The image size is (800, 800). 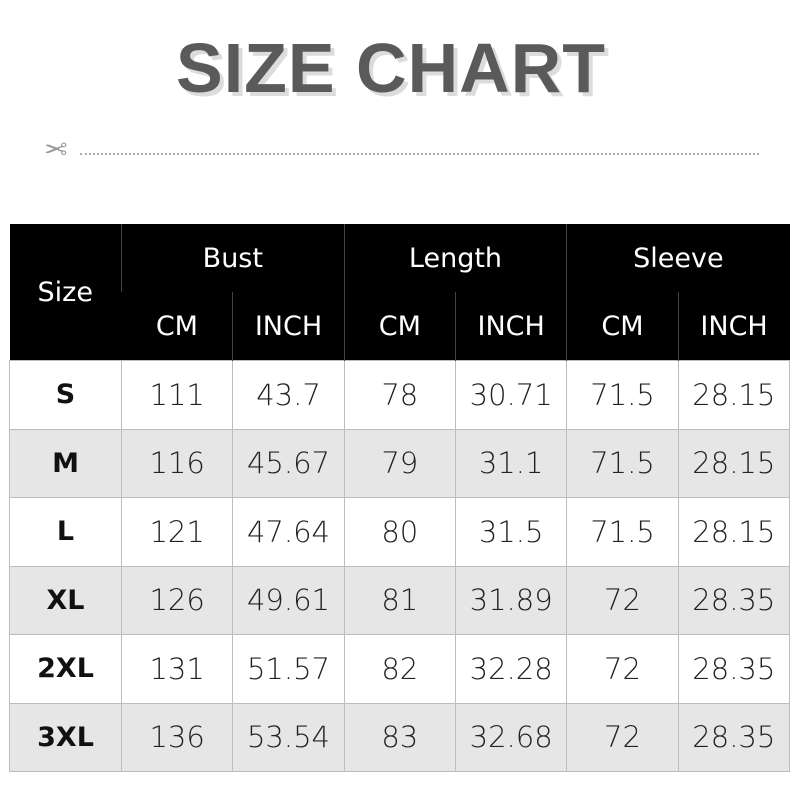 What do you see at coordinates (391, 68) in the screenshot?
I see `page-title: SIZE CHART` at bounding box center [391, 68].